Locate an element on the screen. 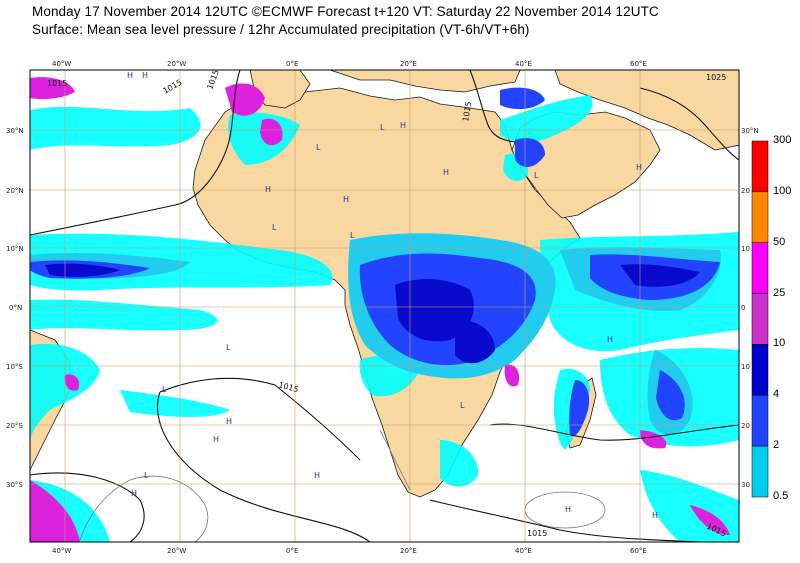  lat-tick-label: 20°N is located at coordinates (15, 191).